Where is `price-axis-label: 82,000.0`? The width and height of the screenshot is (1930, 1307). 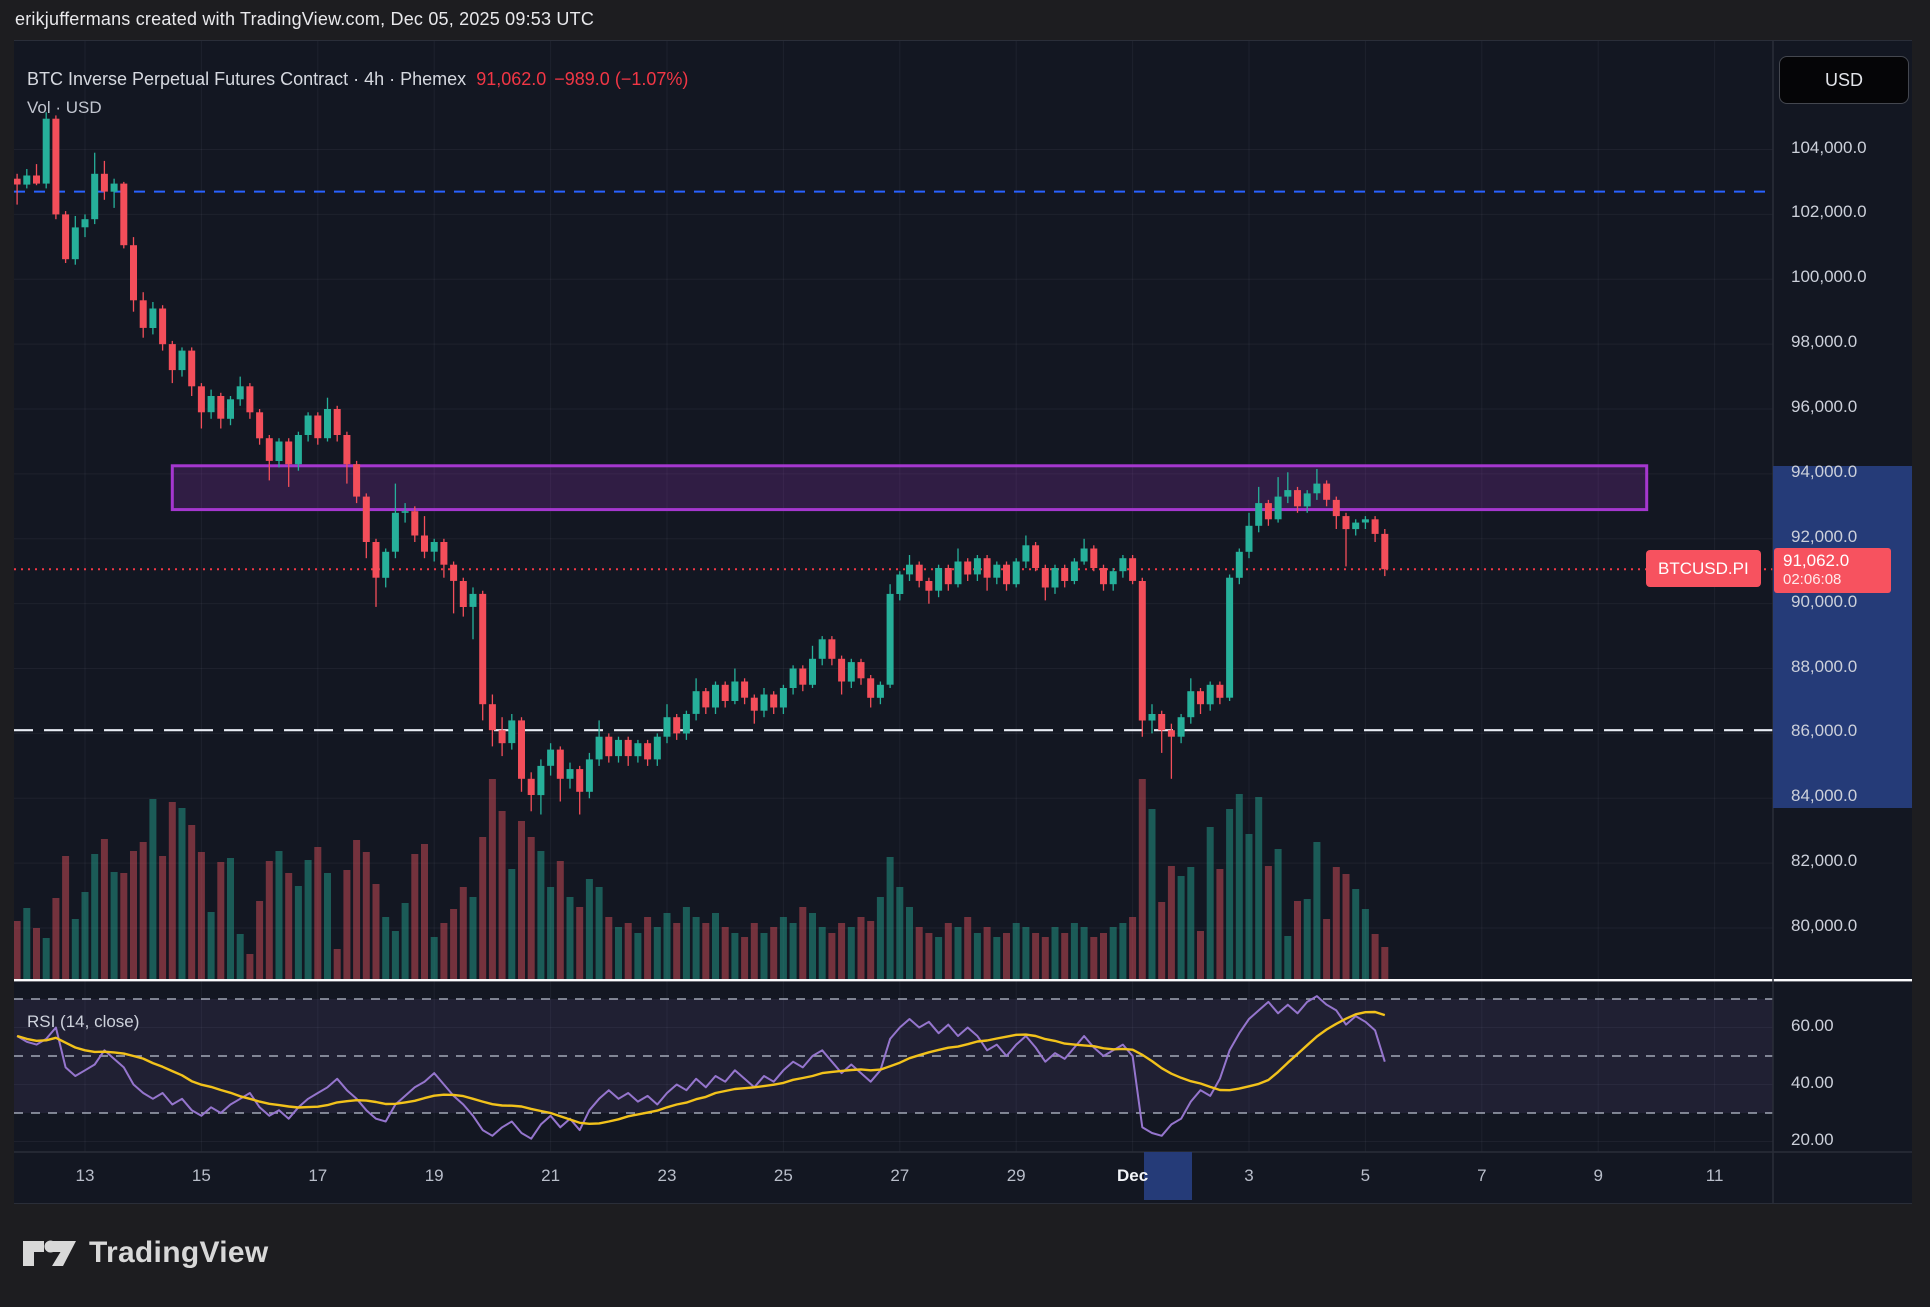
price-axis-label: 82,000.0 is located at coordinates (1824, 861).